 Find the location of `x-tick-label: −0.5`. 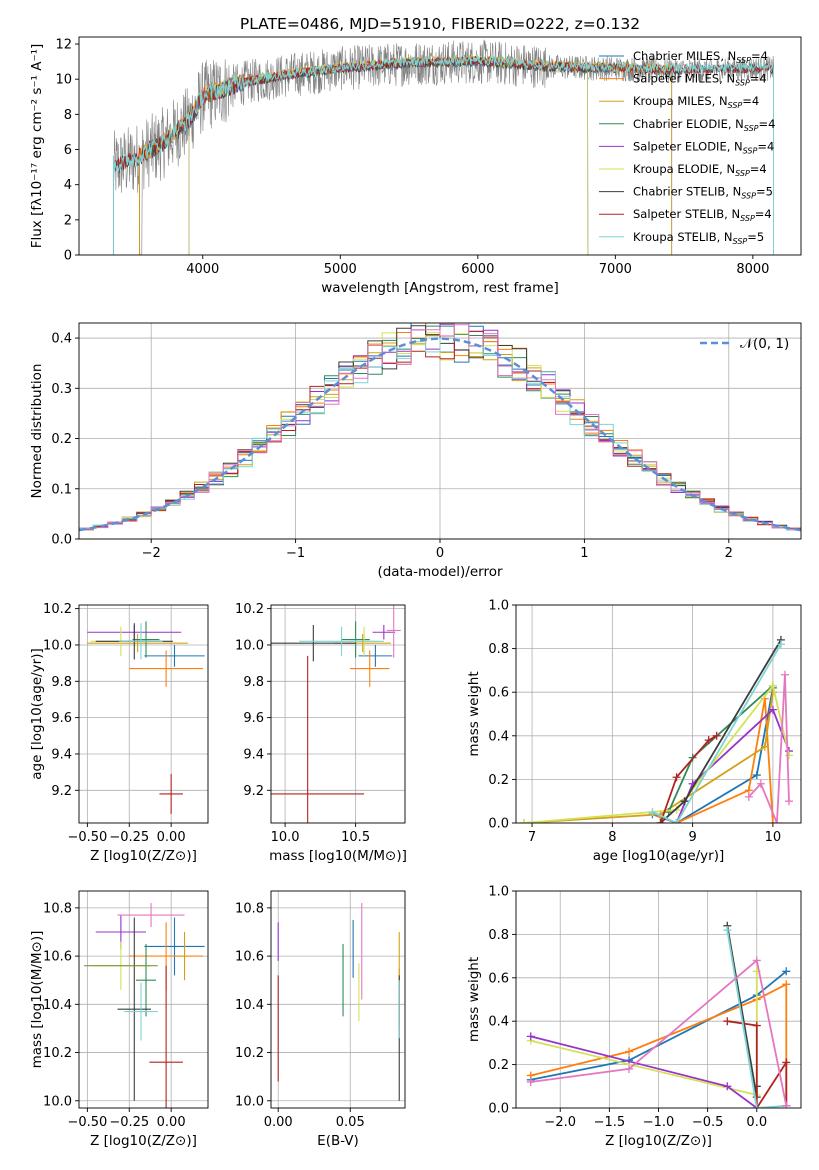

x-tick-label: −0.5 is located at coordinates (708, 1122).